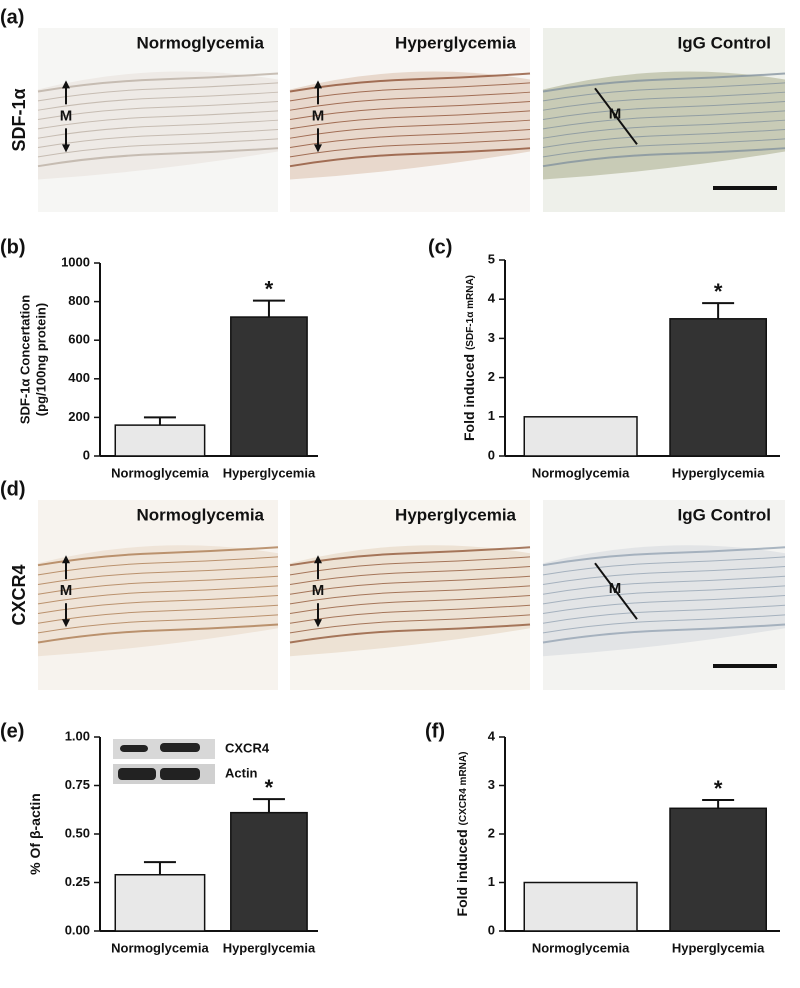  Describe the element at coordinates (19, 119) in the screenshot. I see `row-label: SDF-1α` at that location.